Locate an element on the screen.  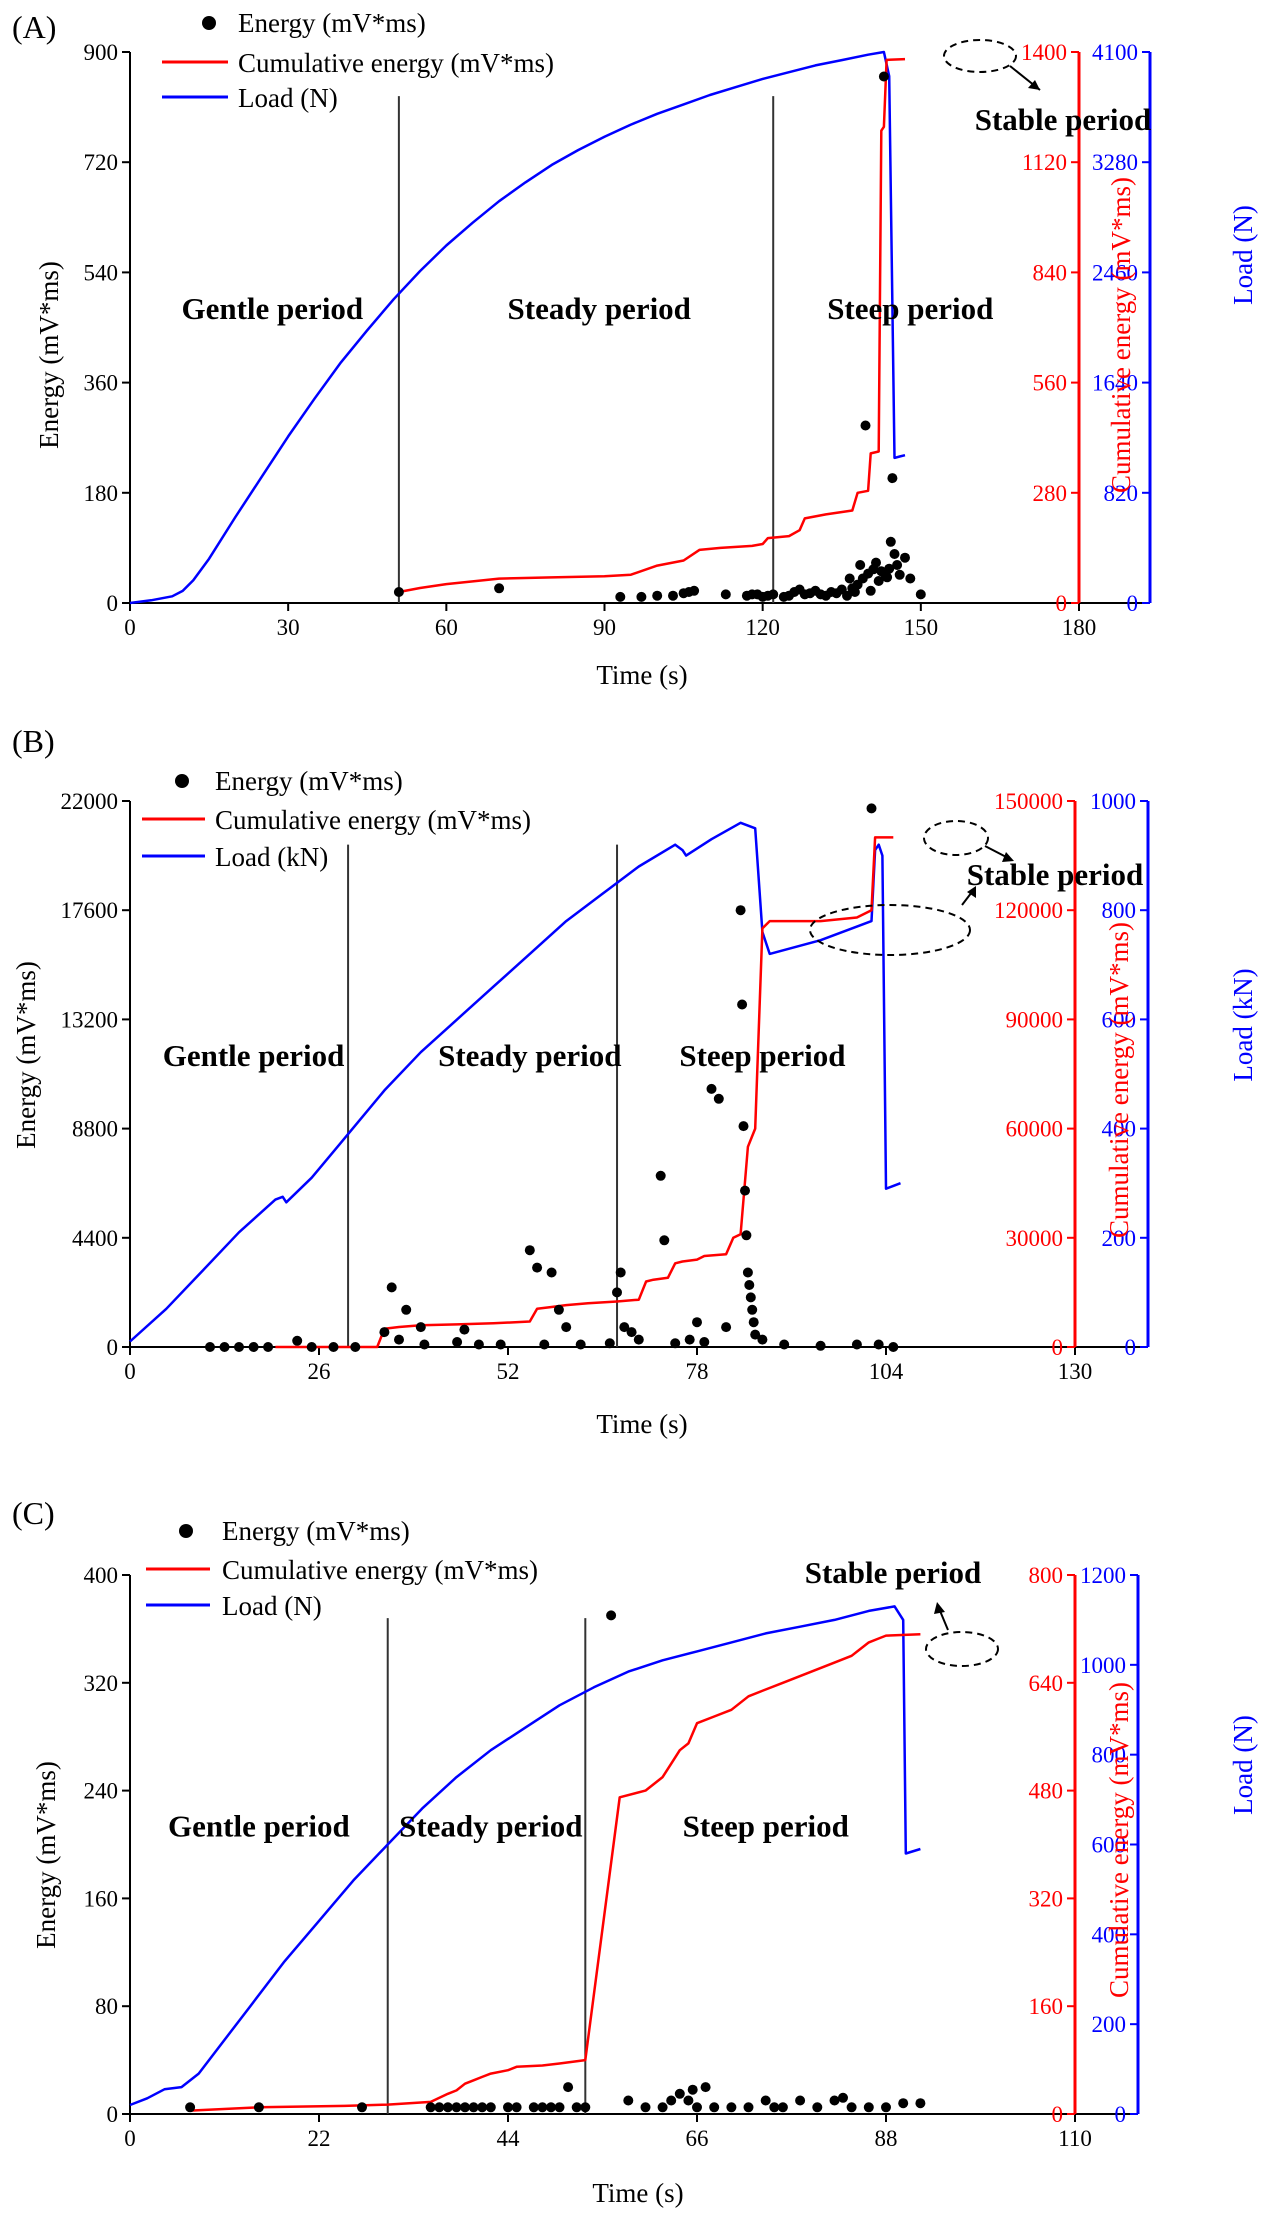
legend-label-load: Load (N) is located at coordinates (272, 1606).